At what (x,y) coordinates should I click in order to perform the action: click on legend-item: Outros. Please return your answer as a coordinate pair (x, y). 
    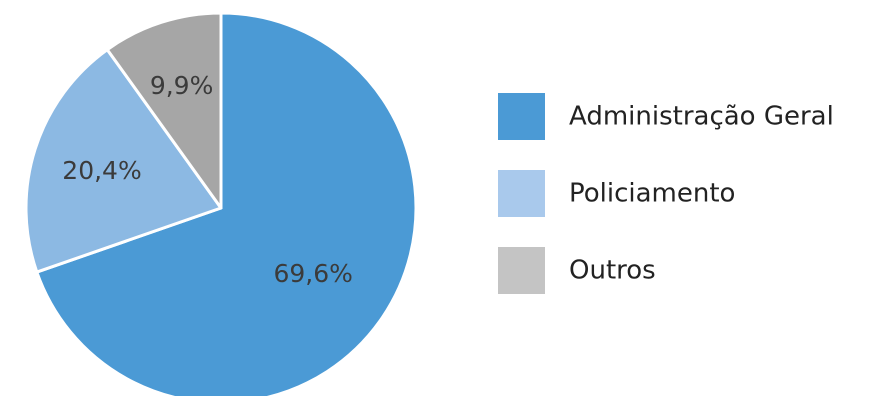
    Looking at the image, I should click on (577, 270).